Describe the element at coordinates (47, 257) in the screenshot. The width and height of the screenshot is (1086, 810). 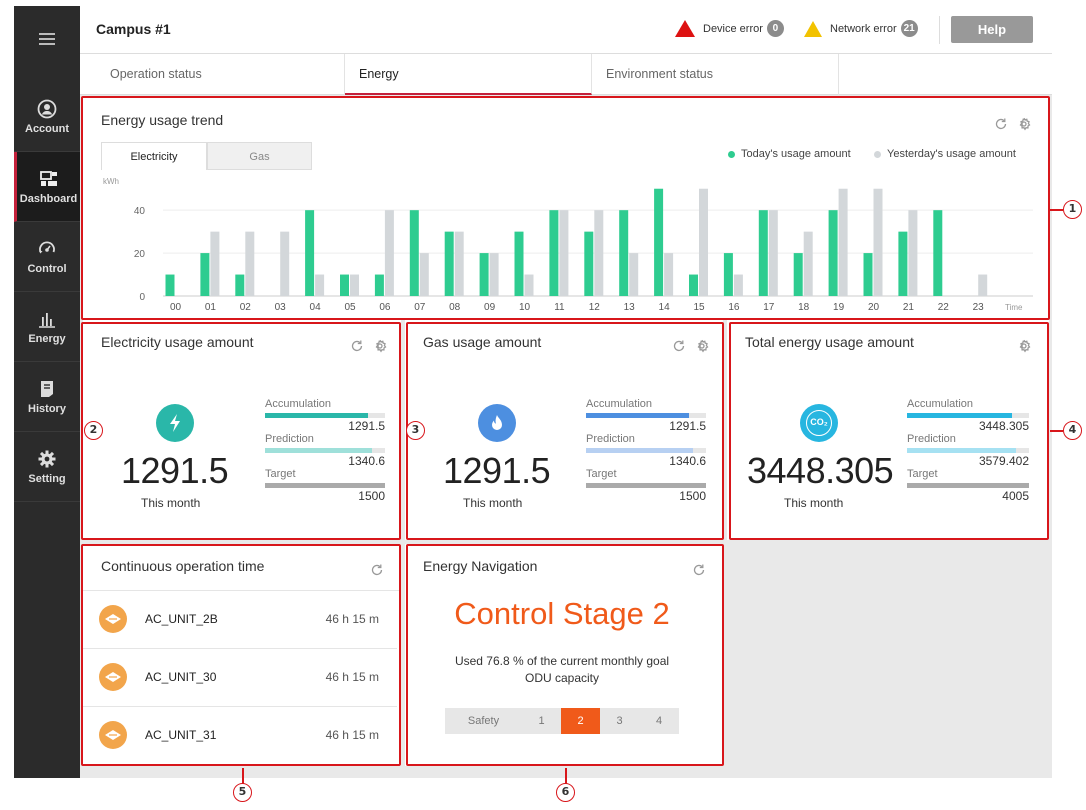
I see `sidebar-item-control: Control` at that location.